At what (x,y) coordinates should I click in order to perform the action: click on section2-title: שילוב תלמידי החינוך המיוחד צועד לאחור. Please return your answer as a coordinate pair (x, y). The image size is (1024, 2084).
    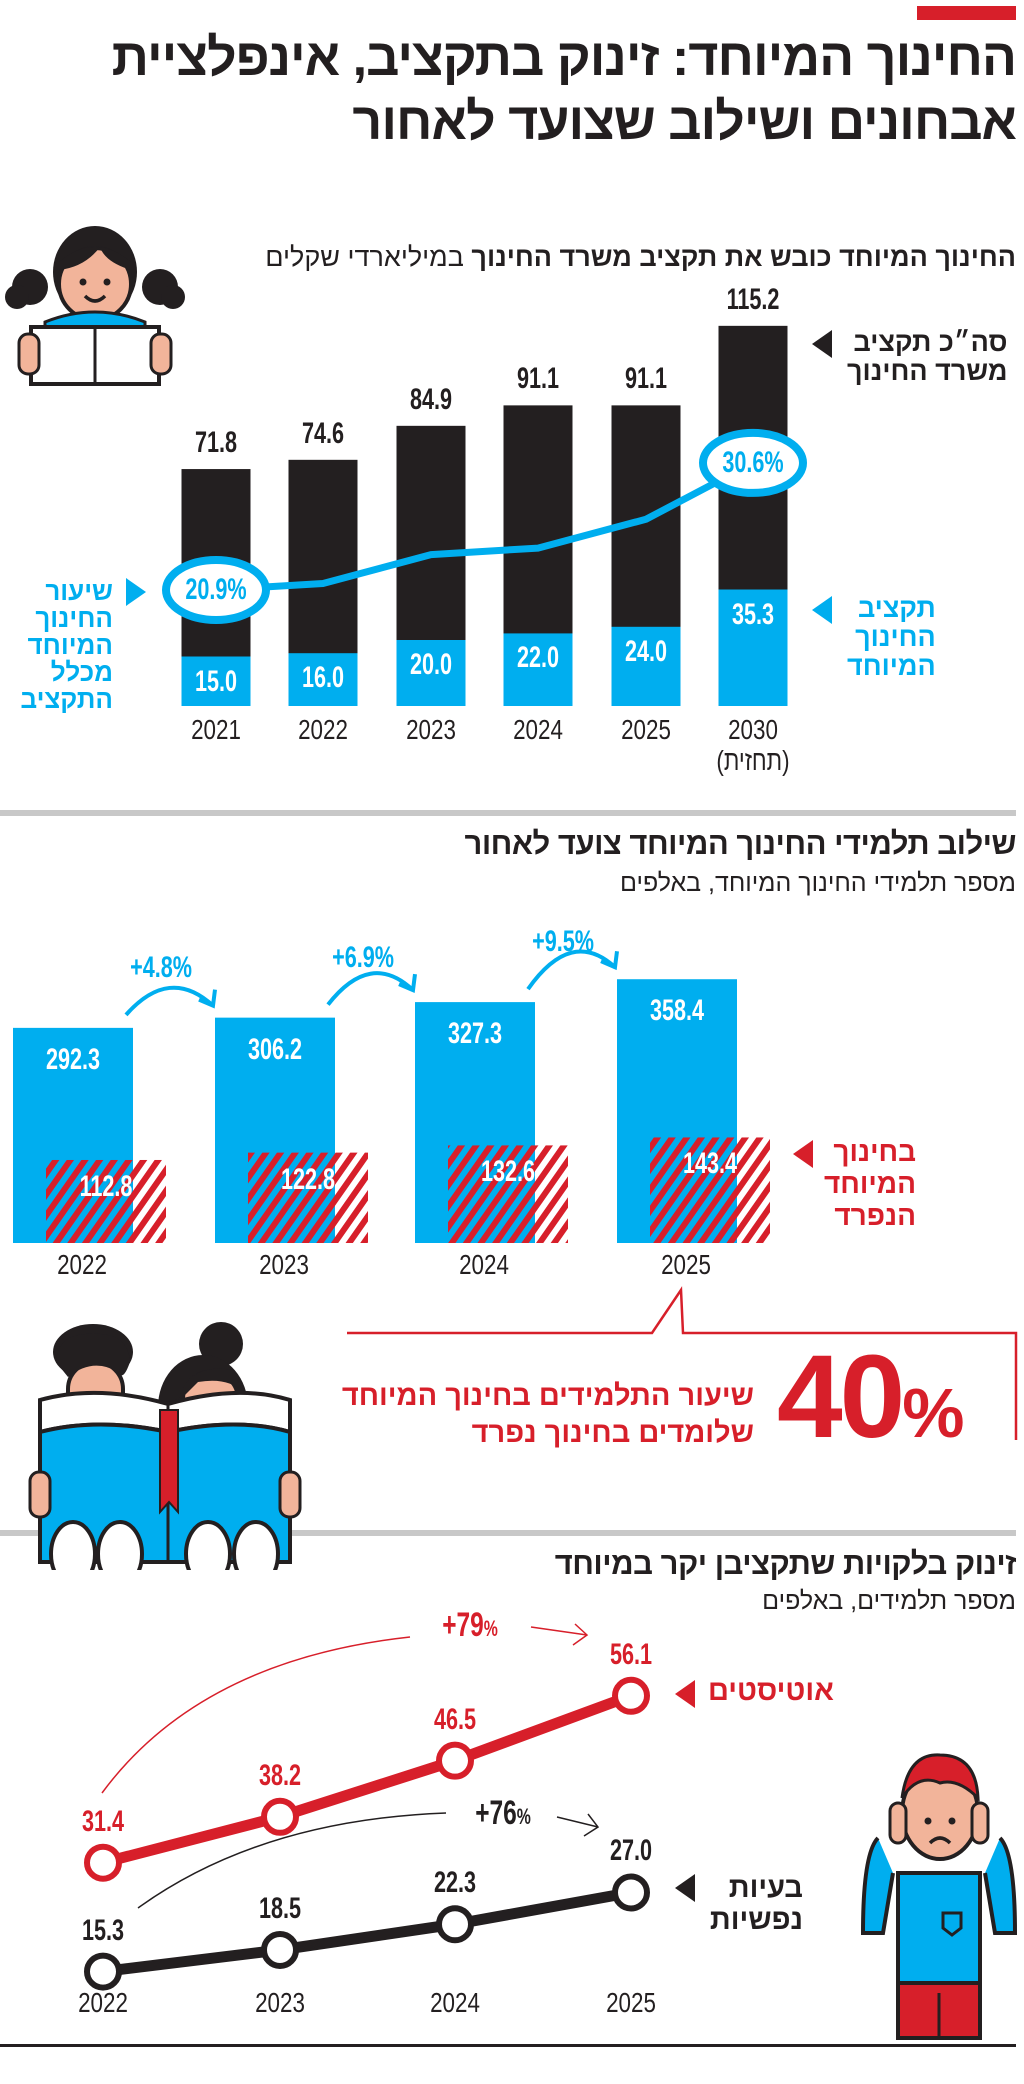
    Looking at the image, I should click on (740, 843).